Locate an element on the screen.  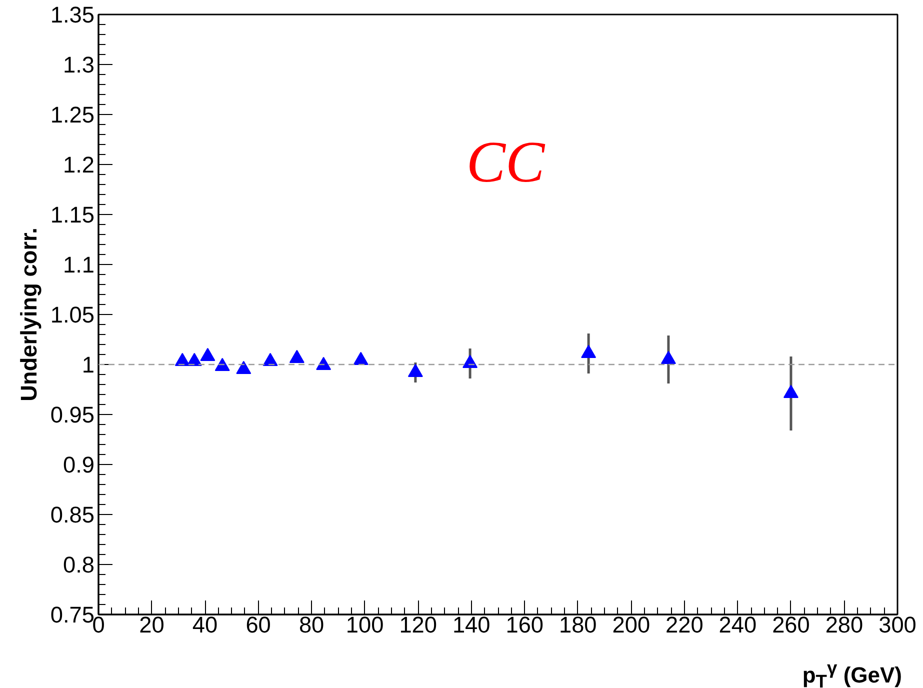
x-tick-label: 200 is located at coordinates (631, 625).